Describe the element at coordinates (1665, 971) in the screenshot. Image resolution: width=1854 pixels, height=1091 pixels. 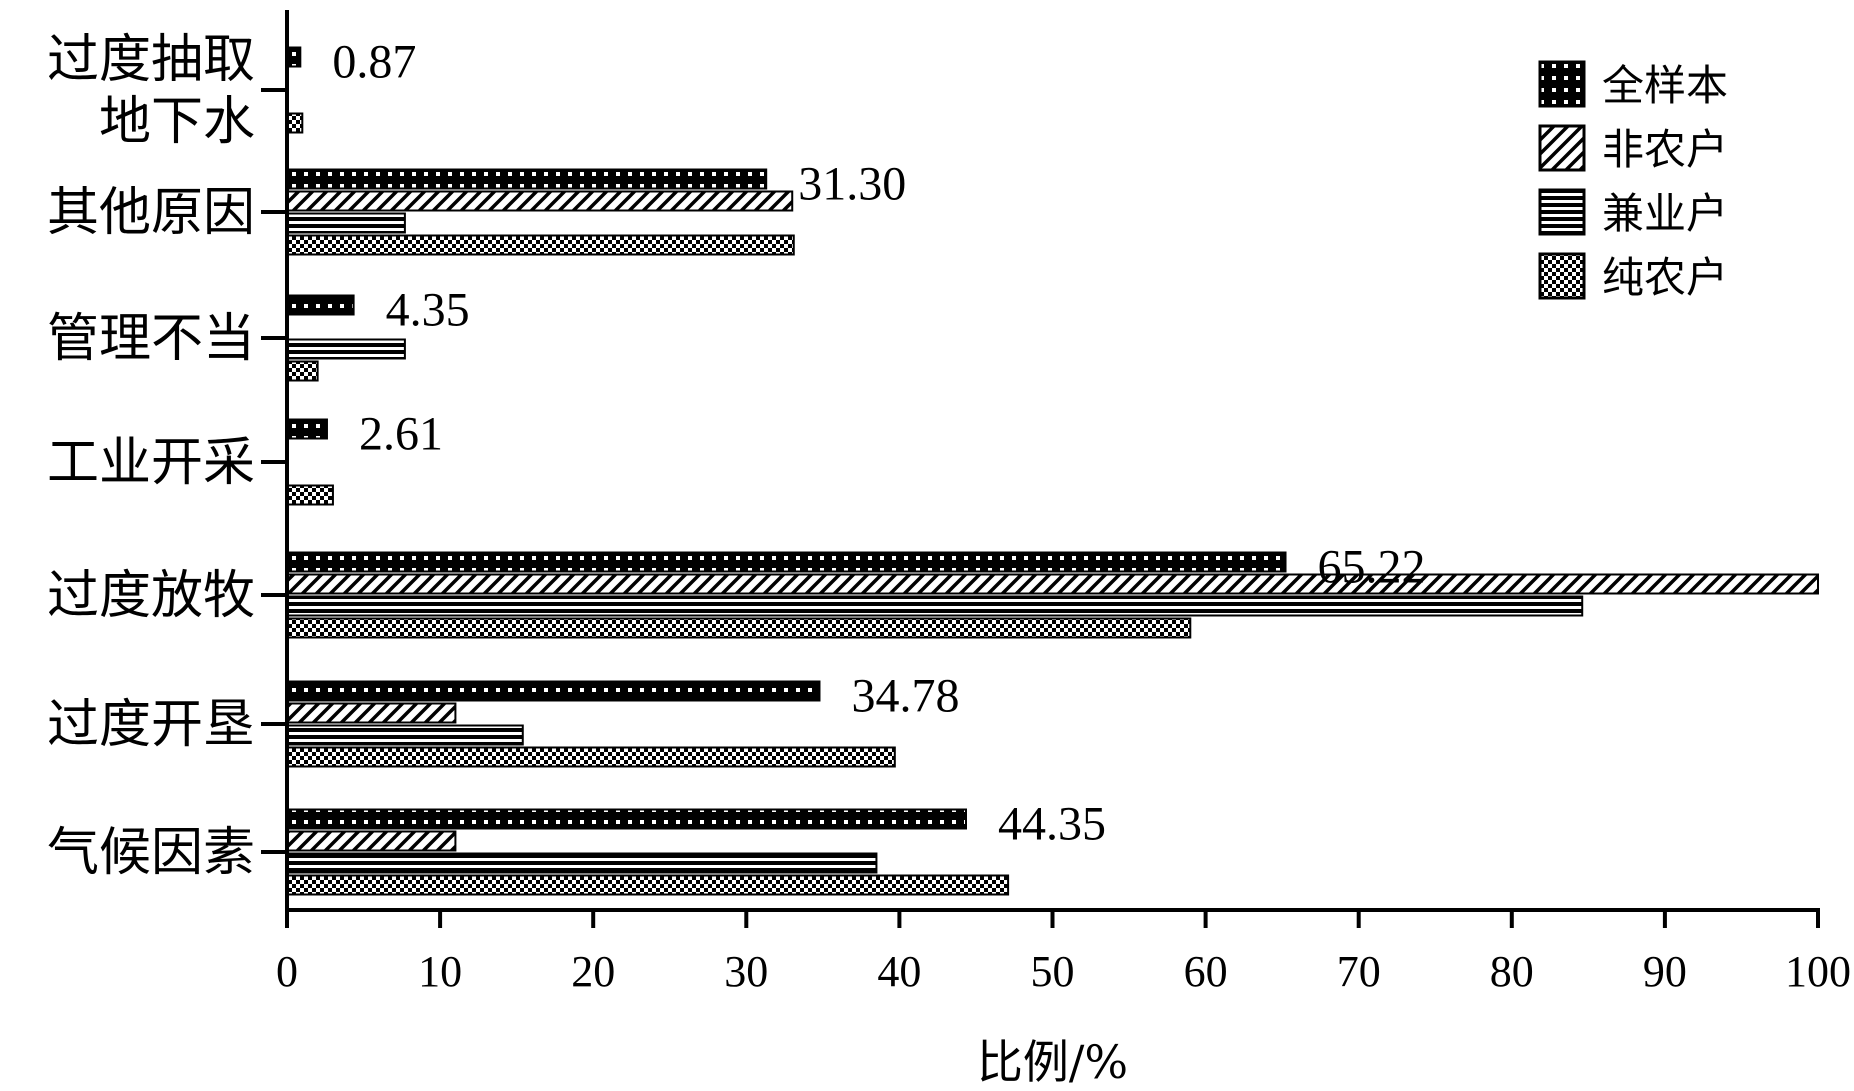
I see `x-tick-label-10: 90` at that location.